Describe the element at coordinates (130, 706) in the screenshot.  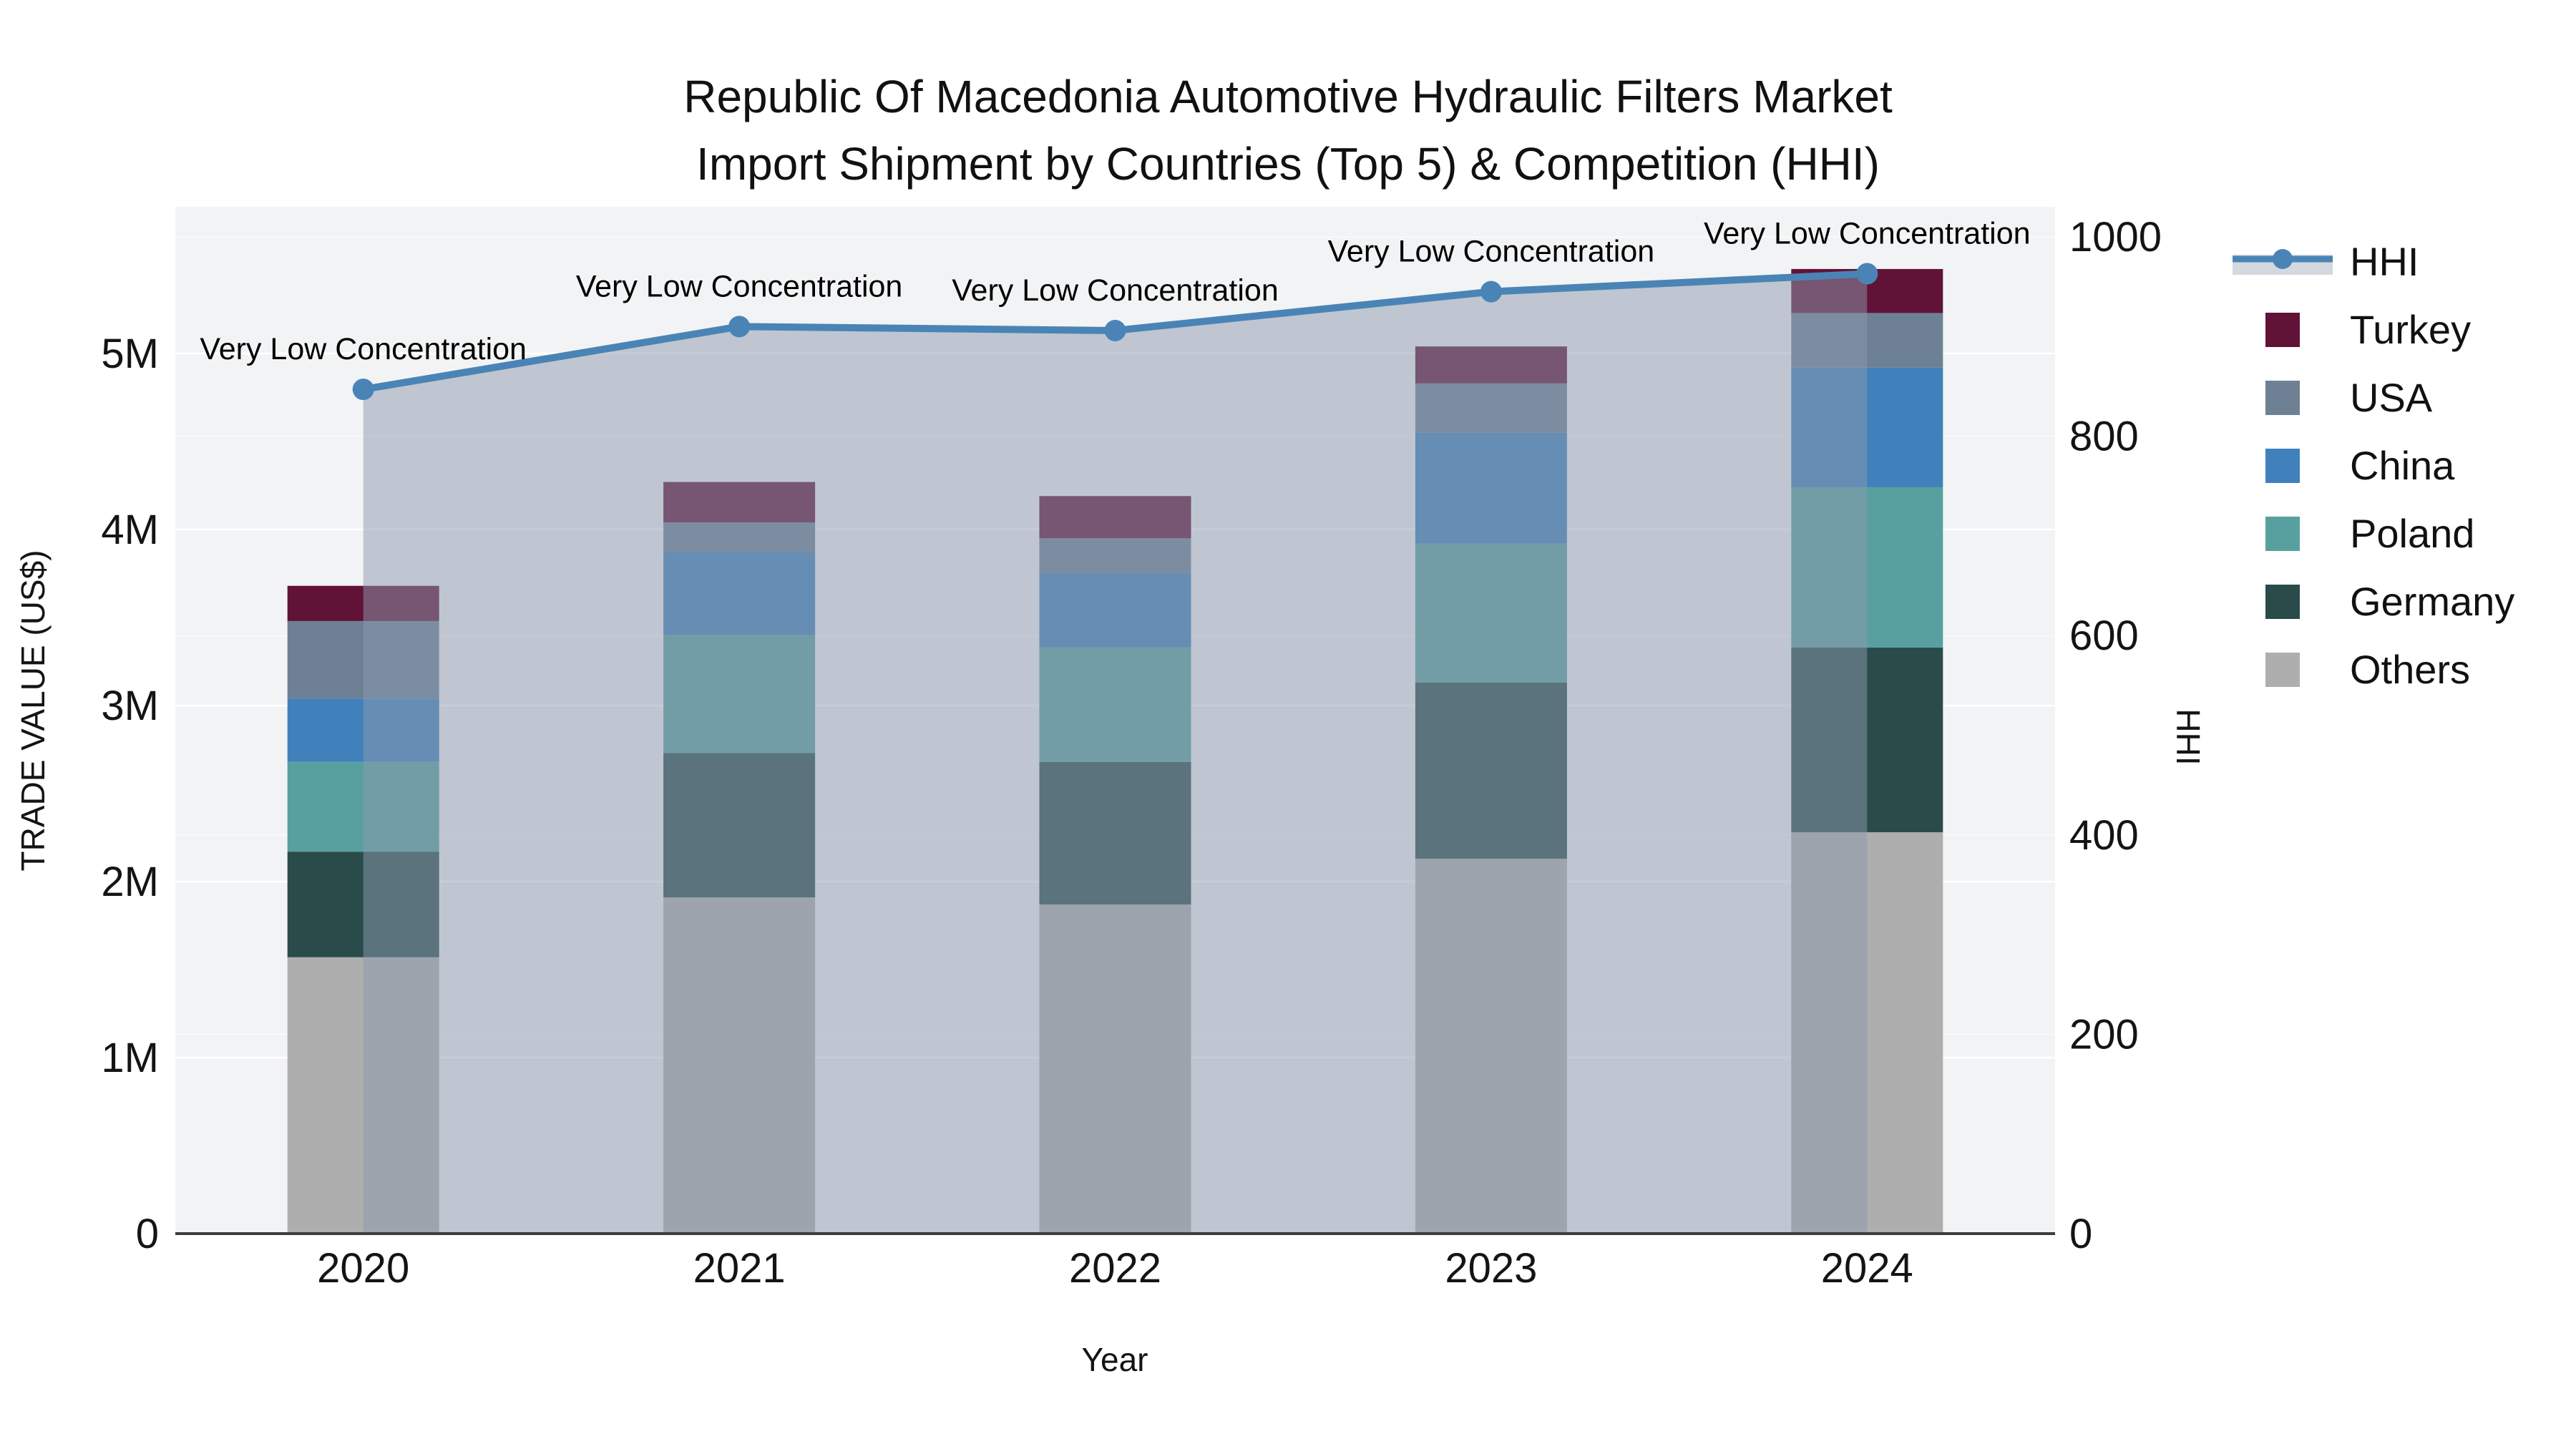
I see `left-tick-3M: 3M` at that location.